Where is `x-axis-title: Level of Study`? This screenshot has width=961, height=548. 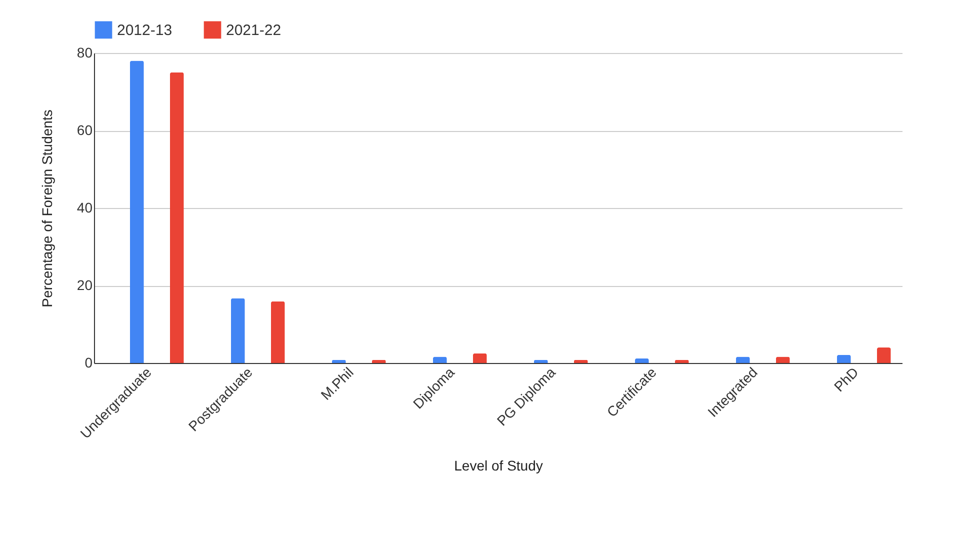 x-axis-title: Level of Study is located at coordinates (498, 465).